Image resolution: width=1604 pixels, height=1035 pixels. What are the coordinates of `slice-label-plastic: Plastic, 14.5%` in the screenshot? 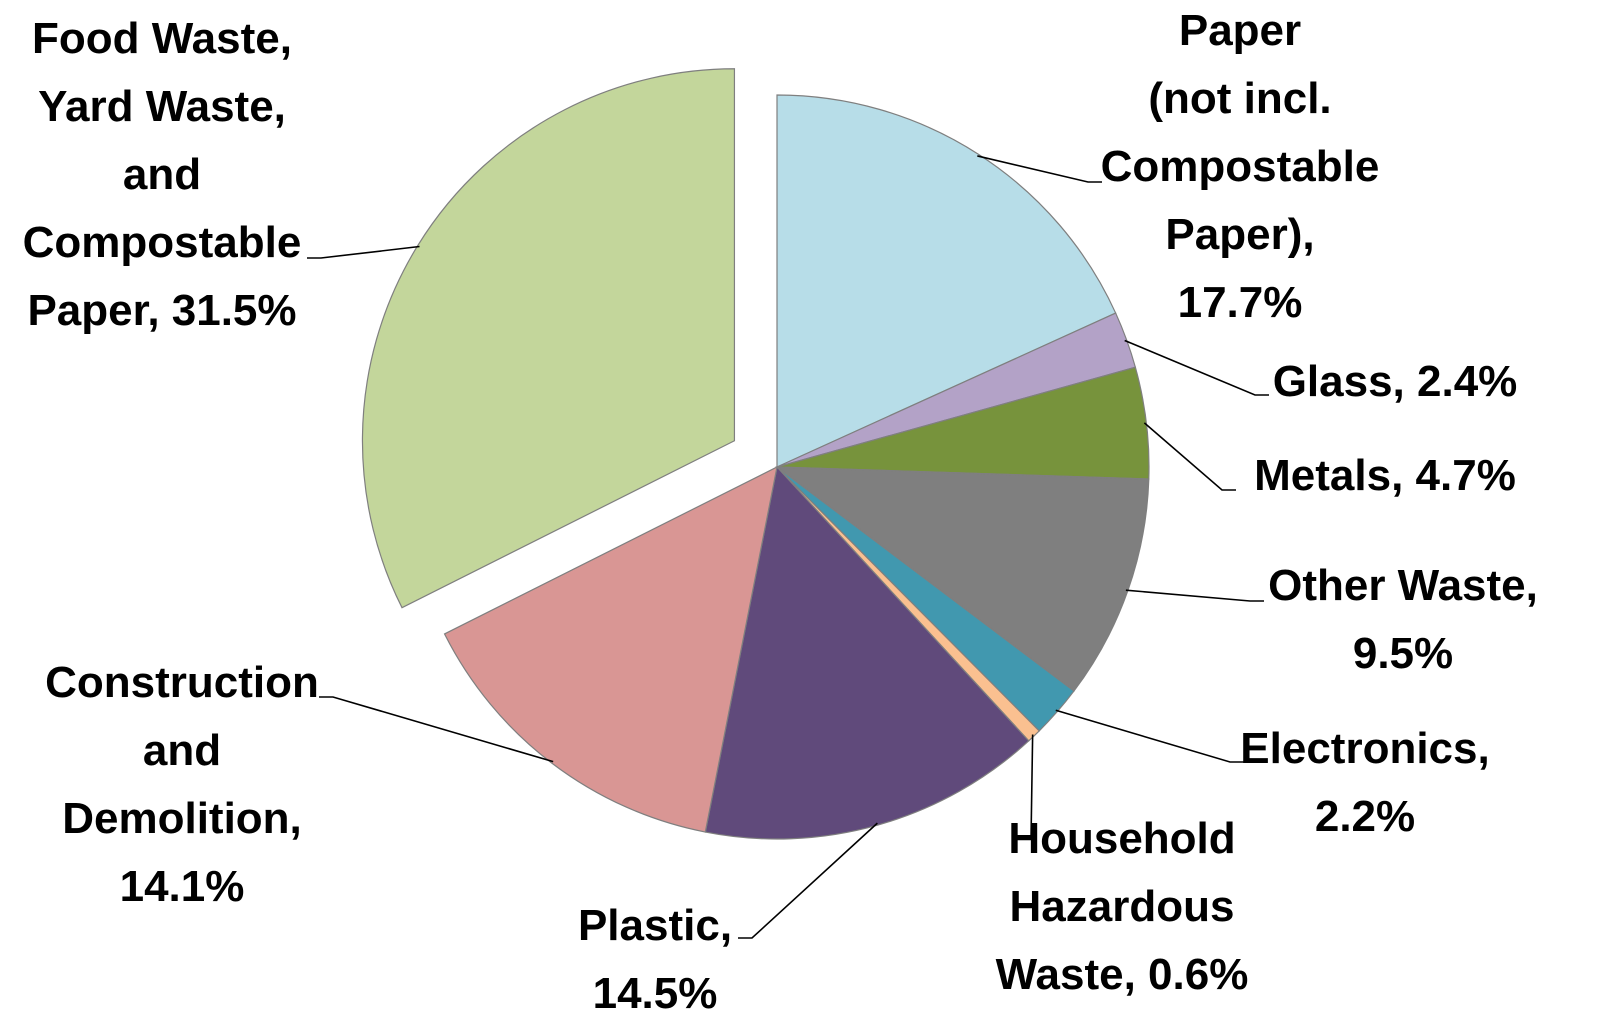 It's located at (655, 959).